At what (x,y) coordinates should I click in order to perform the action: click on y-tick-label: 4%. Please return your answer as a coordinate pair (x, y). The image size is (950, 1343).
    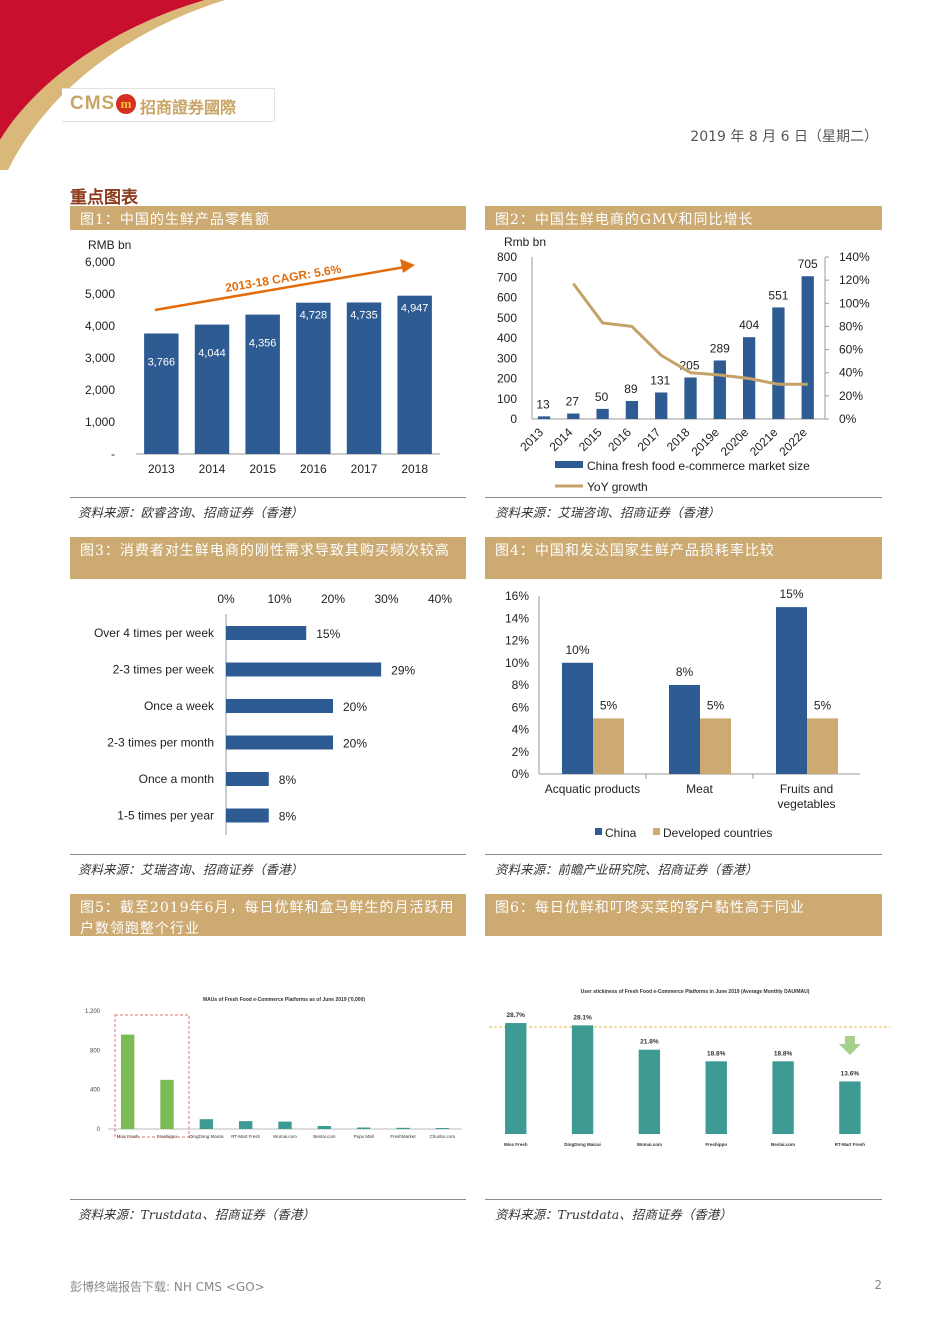
    Looking at the image, I should click on (521, 730).